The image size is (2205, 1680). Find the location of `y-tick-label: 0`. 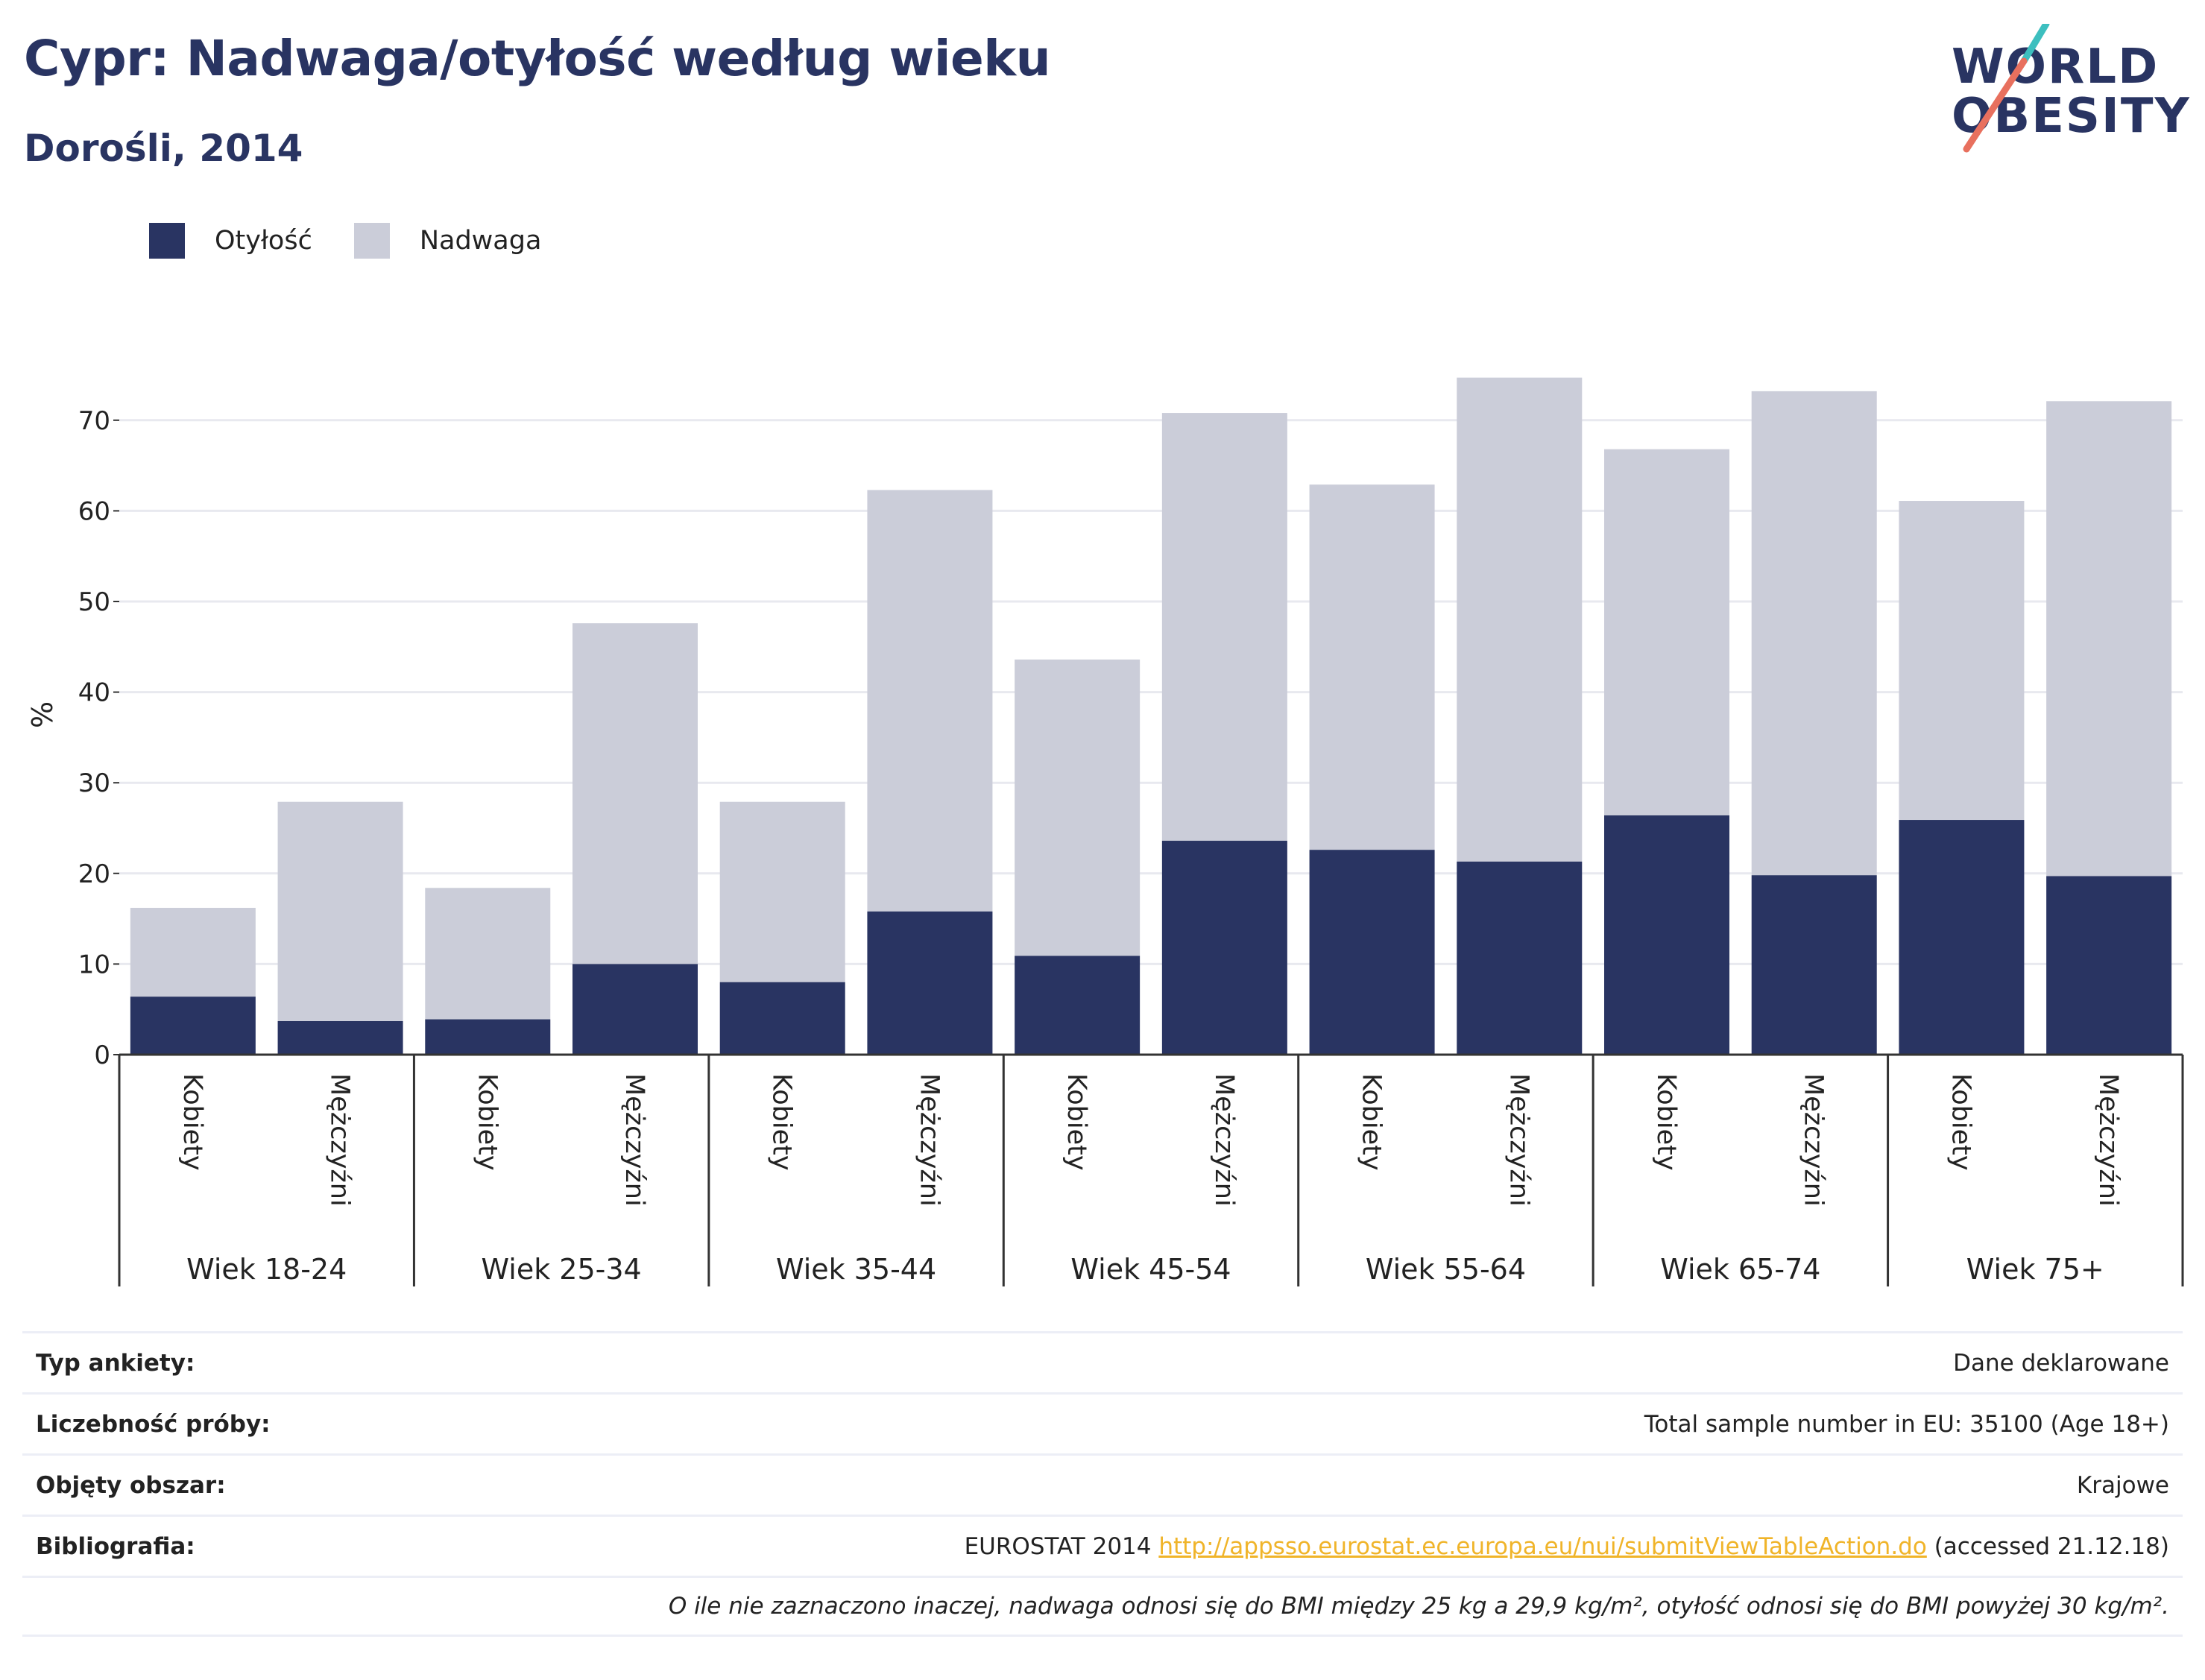

y-tick-label: 0 is located at coordinates (102, 1055).